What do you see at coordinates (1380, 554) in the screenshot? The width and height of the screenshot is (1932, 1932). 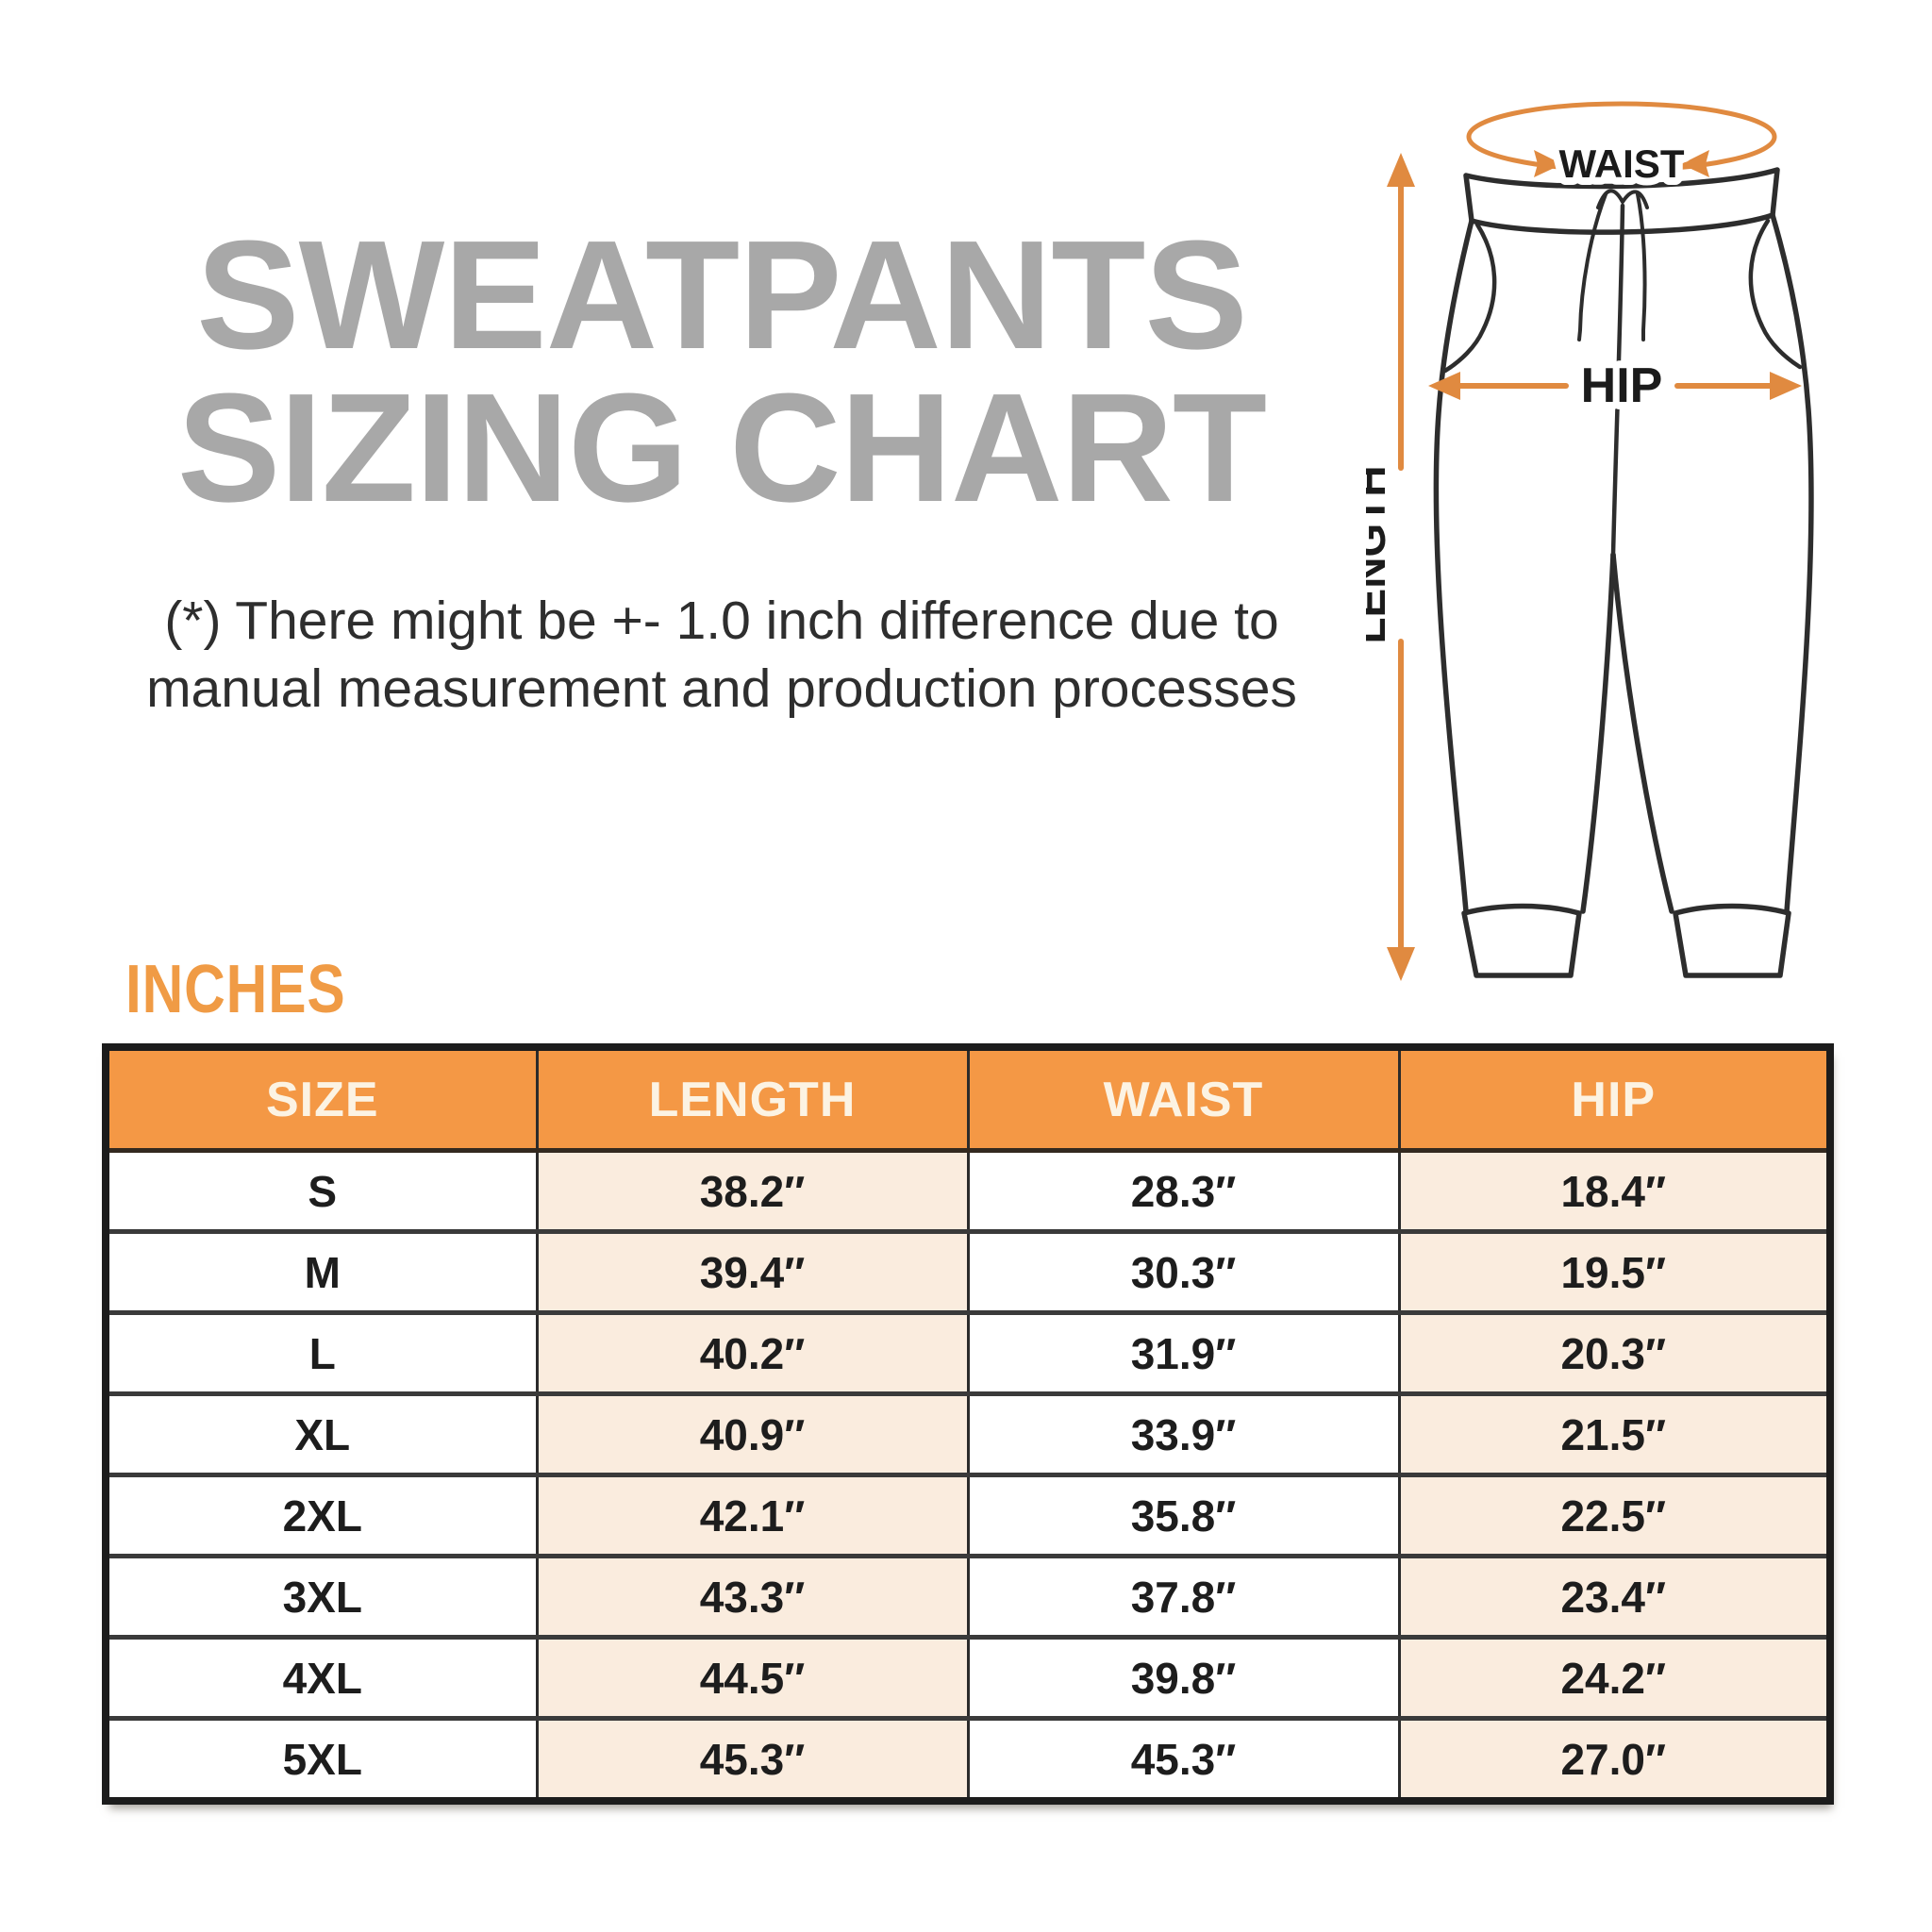 I see `length-label: LENGTH` at bounding box center [1380, 554].